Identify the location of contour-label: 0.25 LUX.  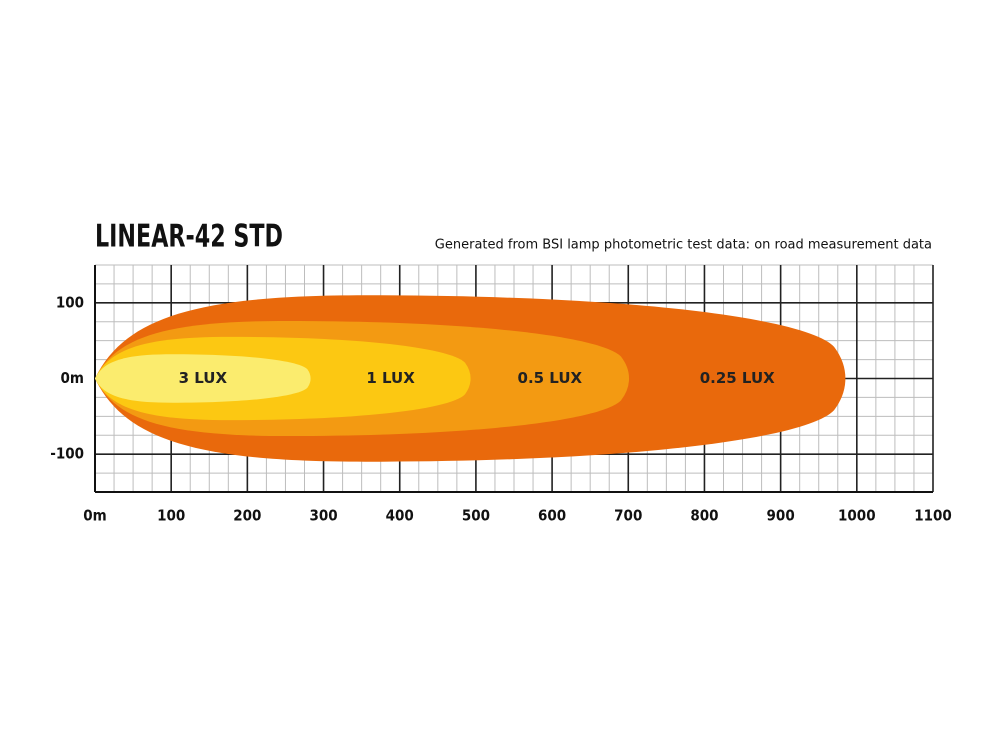
(737, 378).